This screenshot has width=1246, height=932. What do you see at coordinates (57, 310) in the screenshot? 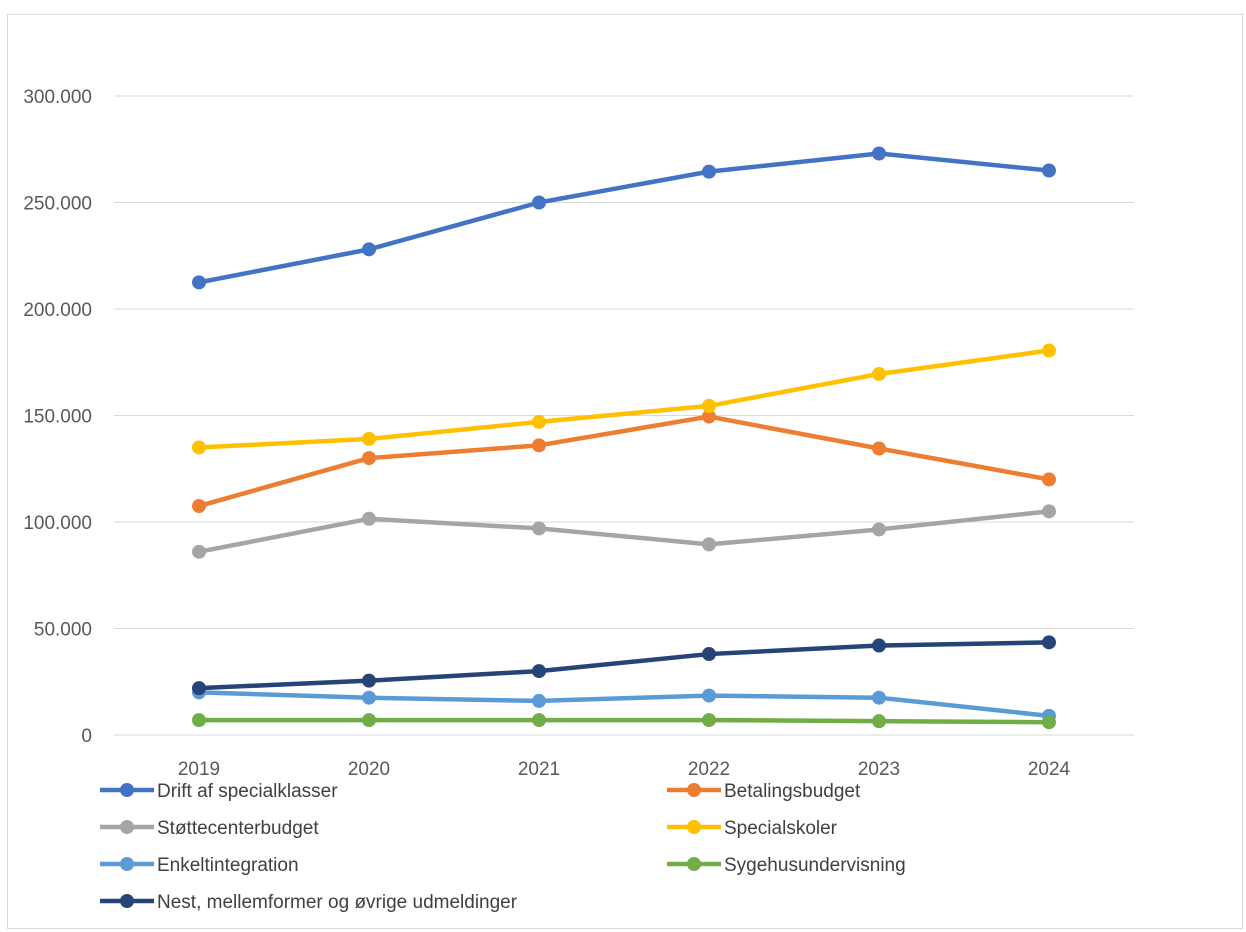
I see `y-tick-label: 200.000` at bounding box center [57, 310].